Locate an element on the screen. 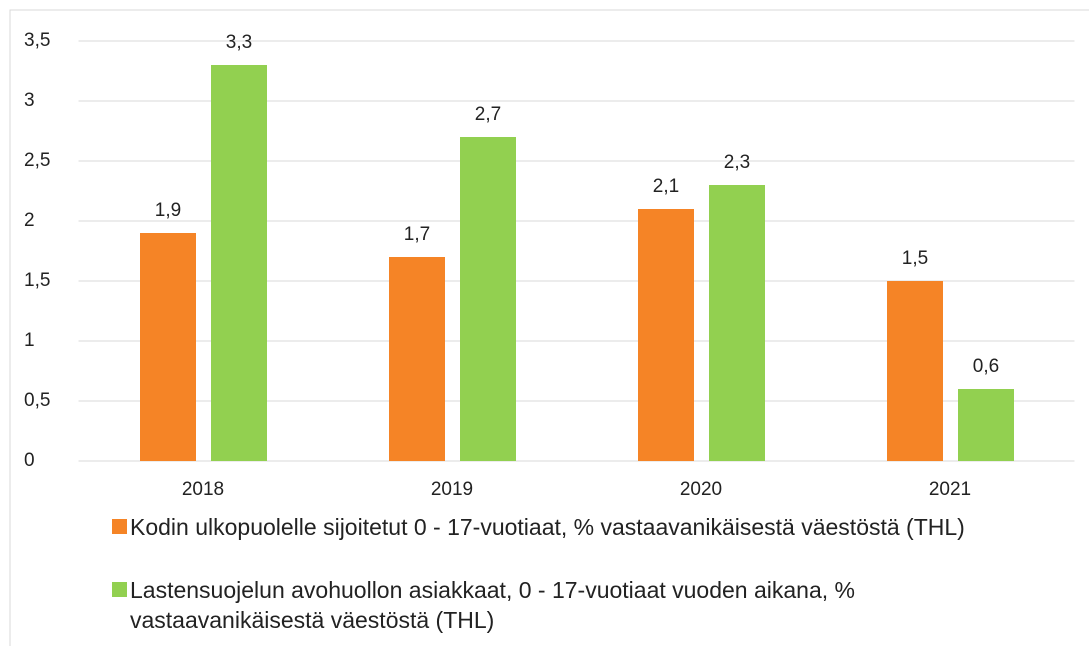 This screenshot has width=1090, height=647. data-label: 2,1 is located at coordinates (666, 186).